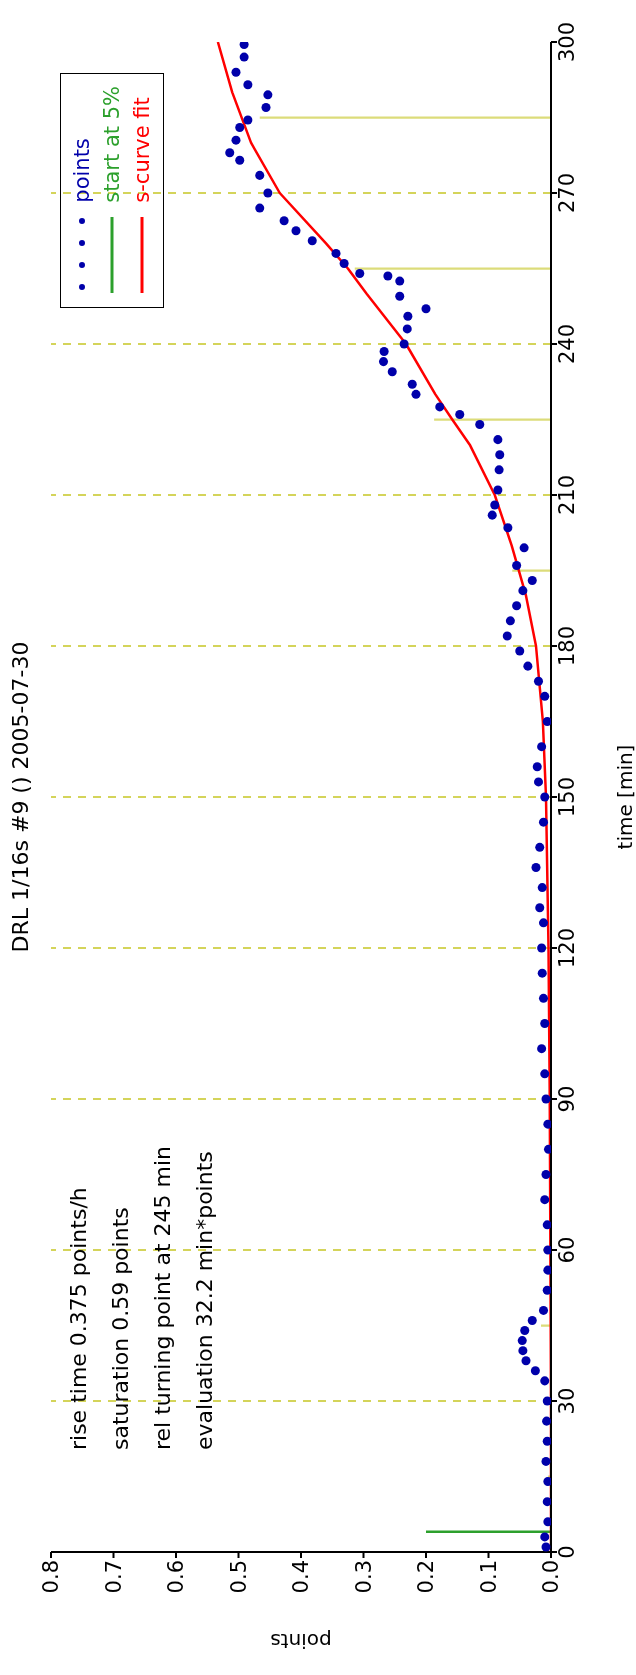 This screenshot has width=636, height=1675. I want to click on y-tick-label: 240, so click(566, 344).